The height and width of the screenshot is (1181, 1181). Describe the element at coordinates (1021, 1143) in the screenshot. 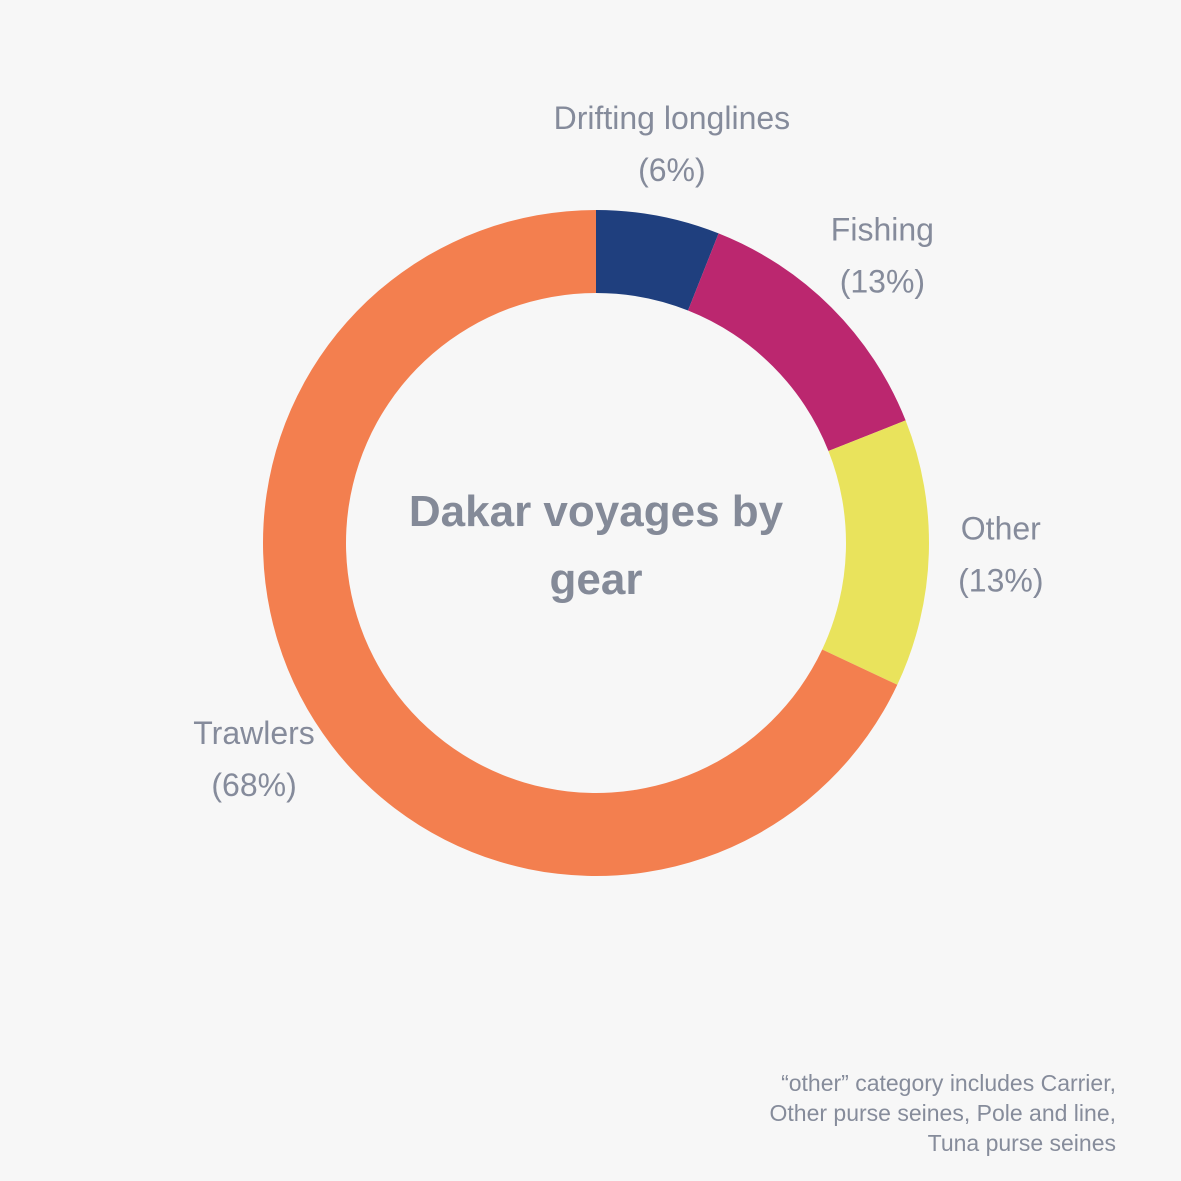

I see `footnote-line-3: Tuna purse seines` at that location.